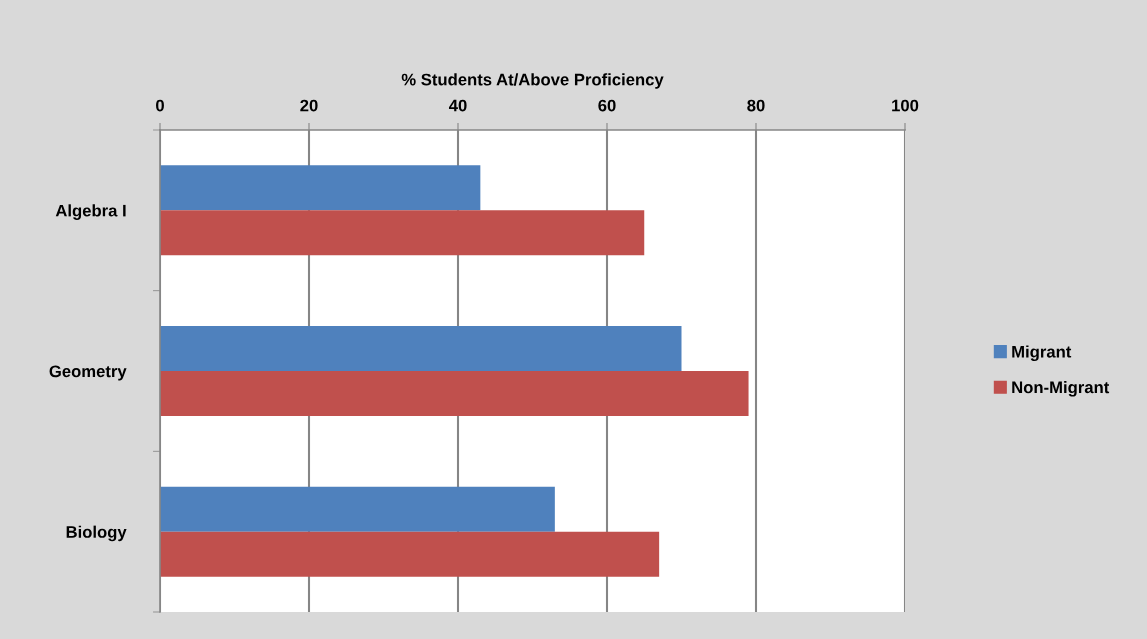 The height and width of the screenshot is (639, 1147). Describe the element at coordinates (607, 105) in the screenshot. I see `x-tick-label: 60` at that location.